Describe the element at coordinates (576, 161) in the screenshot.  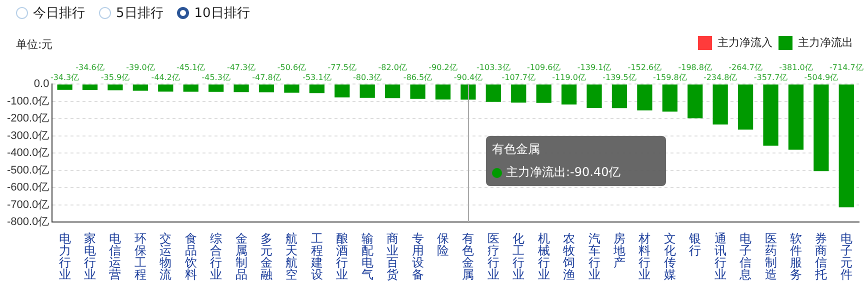
I see `tooltip: 有色金属 主力净流出:-90.40亿` at that location.